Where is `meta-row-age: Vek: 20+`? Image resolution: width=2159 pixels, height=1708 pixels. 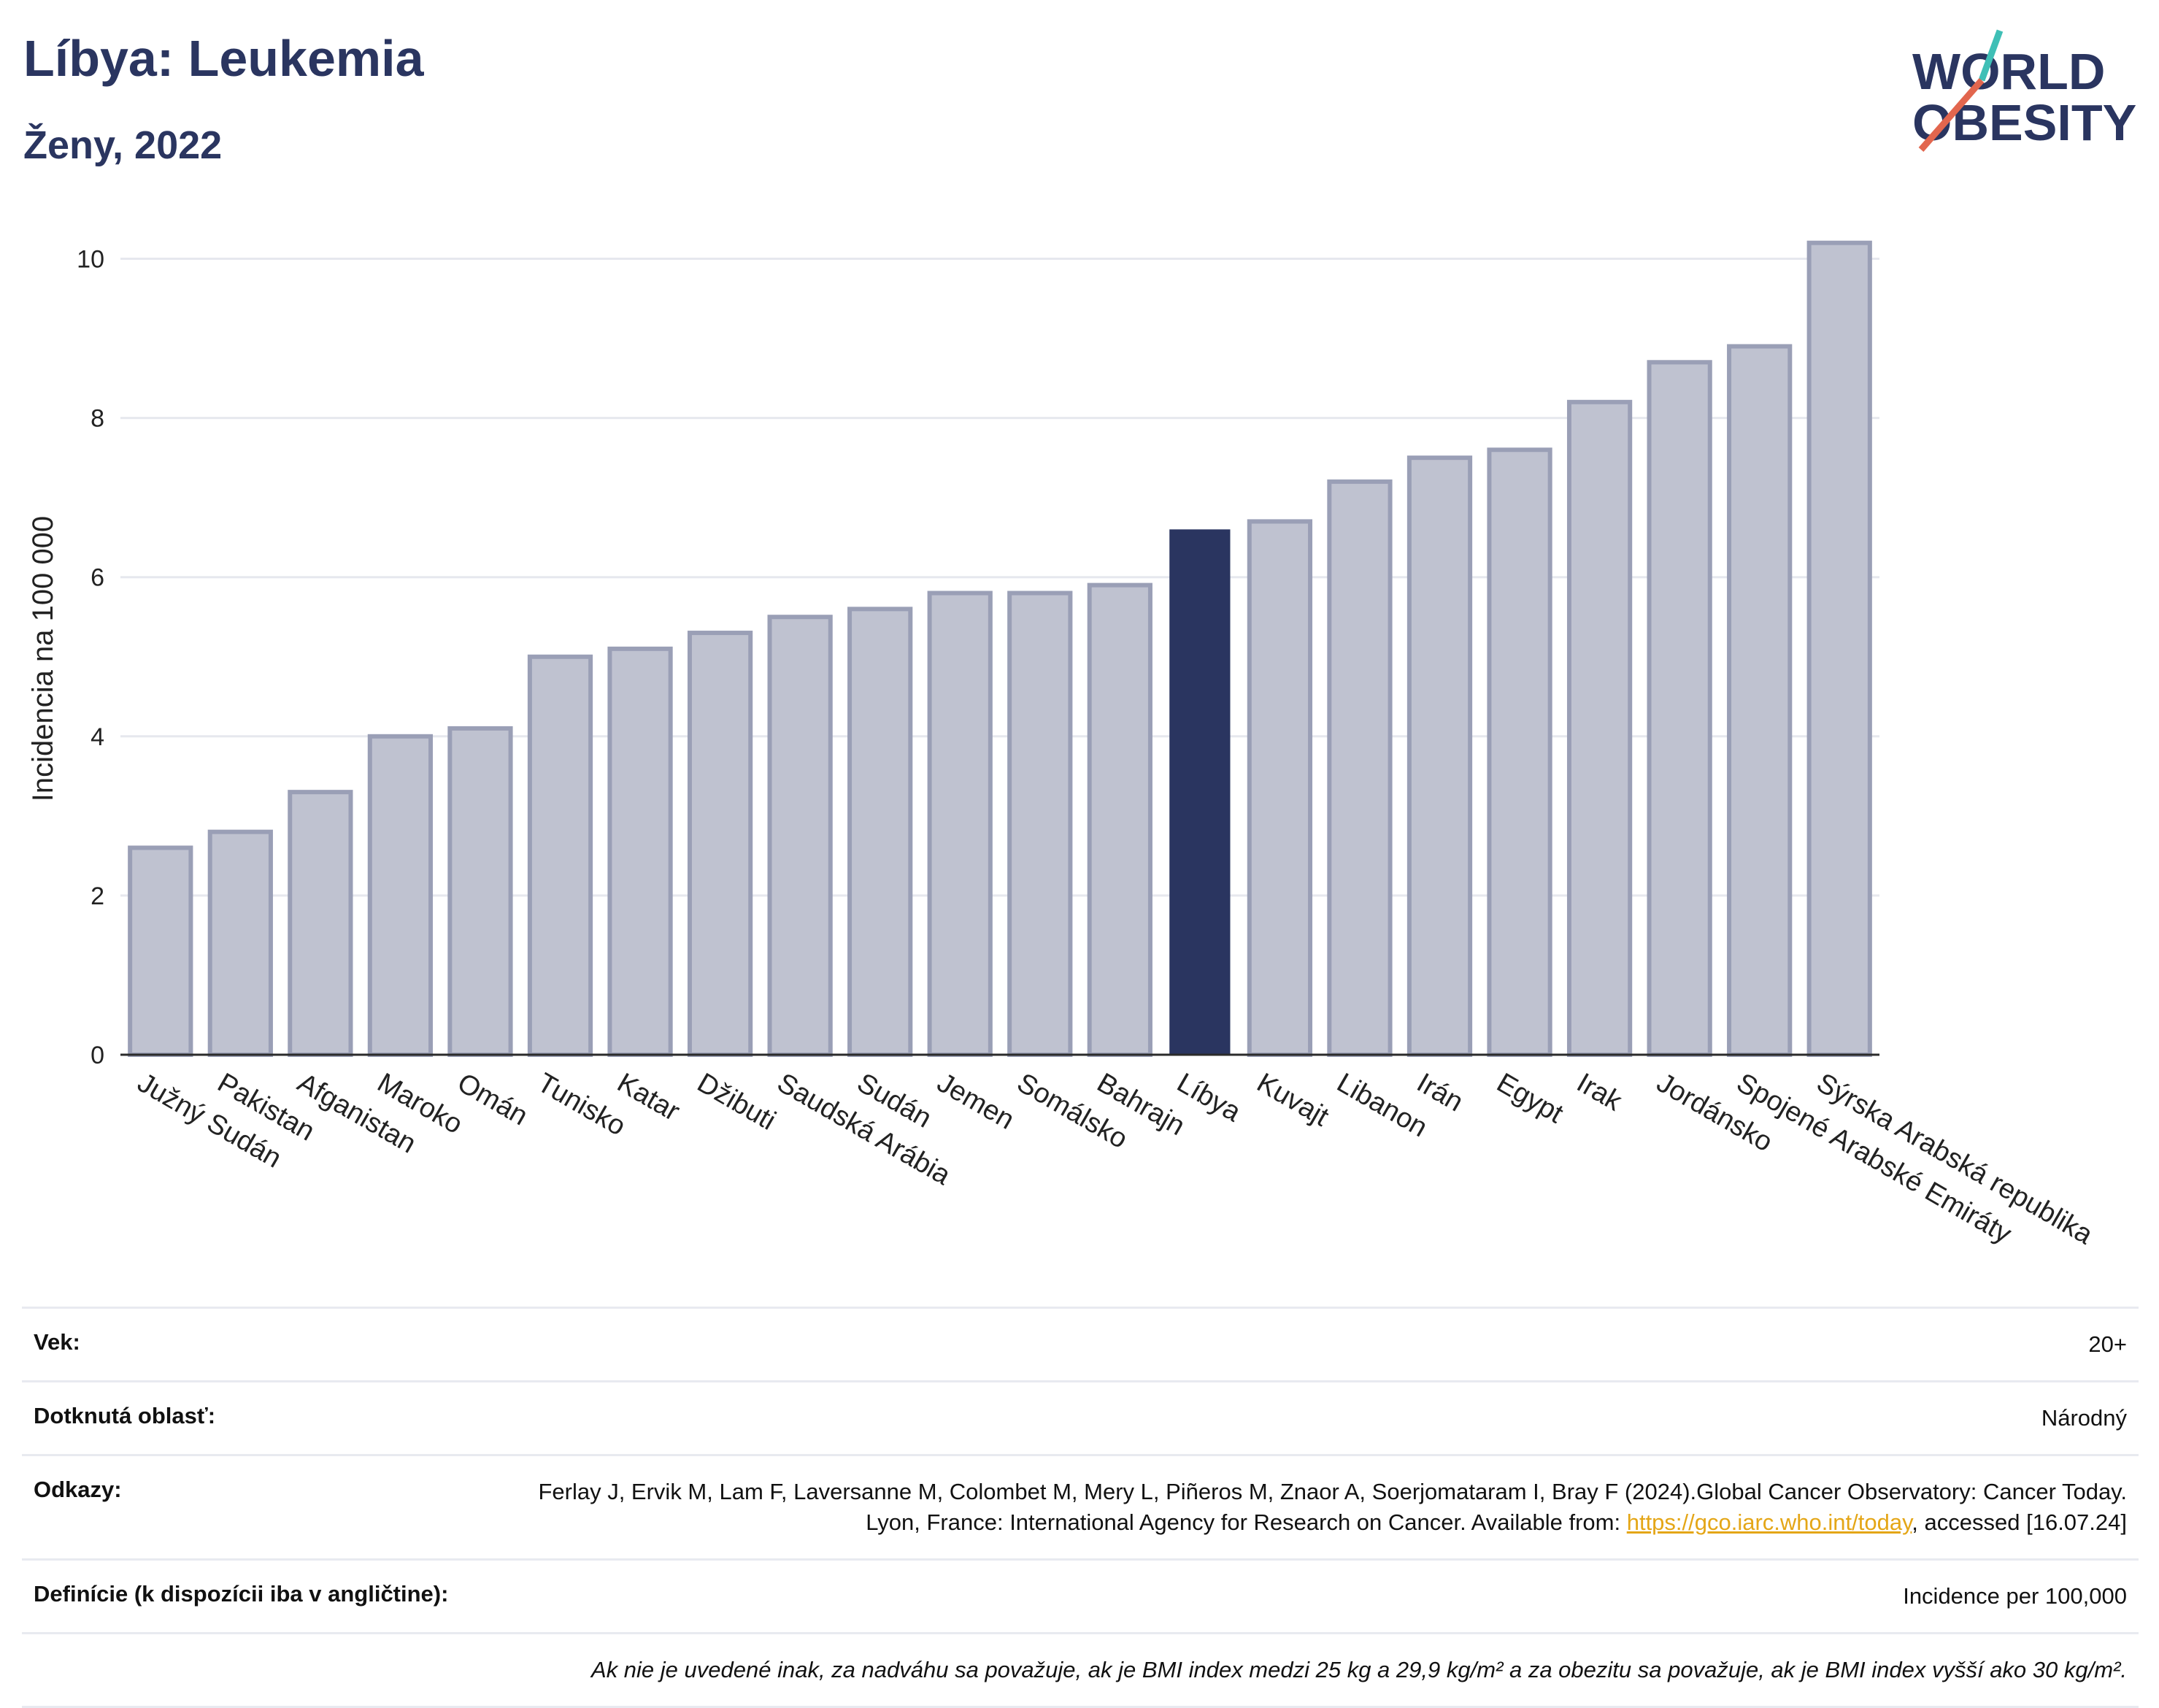 meta-row-age: Vek: 20+ is located at coordinates (1080, 1343).